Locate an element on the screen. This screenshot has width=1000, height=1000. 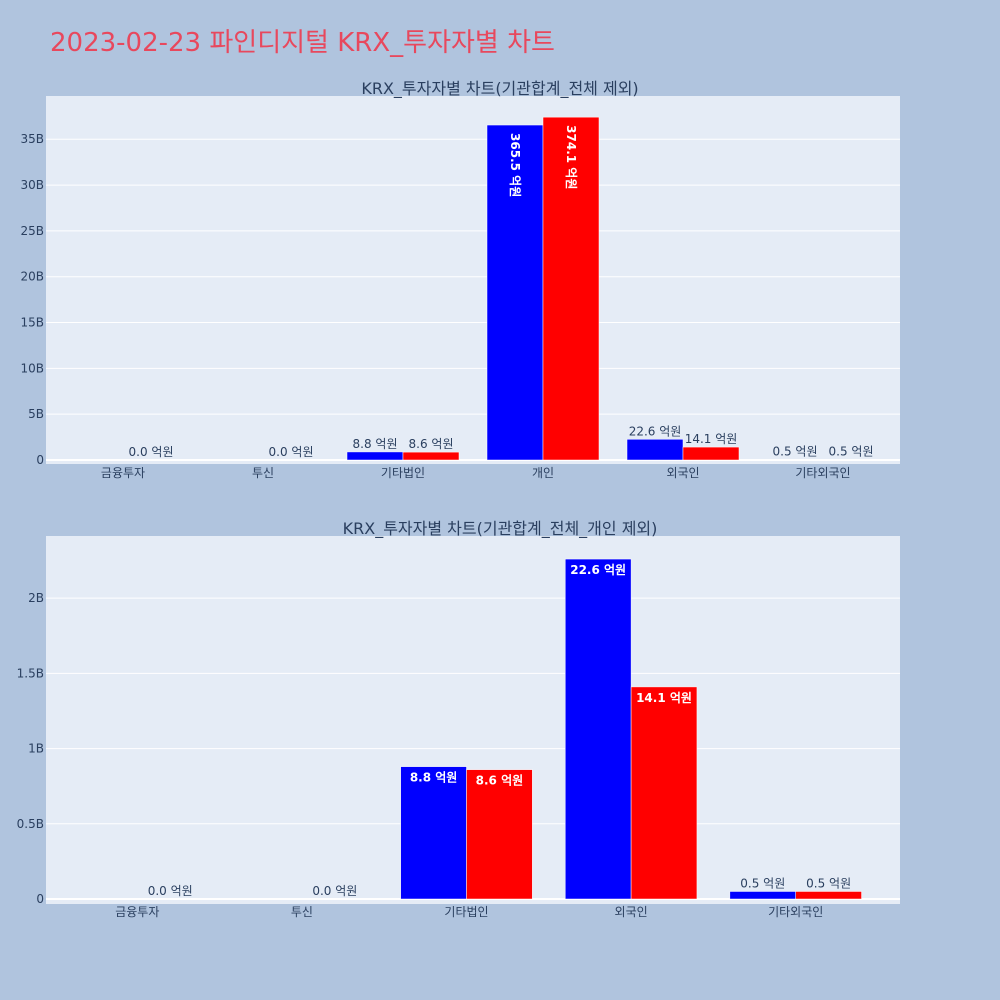
y-tick-label: 0.5B is located at coordinates (30, 824).